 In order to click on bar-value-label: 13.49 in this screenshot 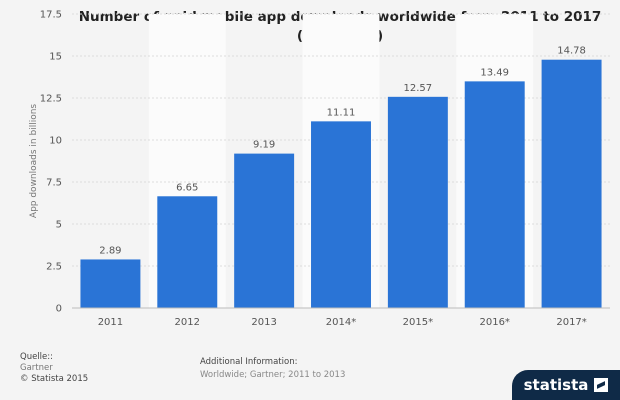, I will do `click(494, 72)`.